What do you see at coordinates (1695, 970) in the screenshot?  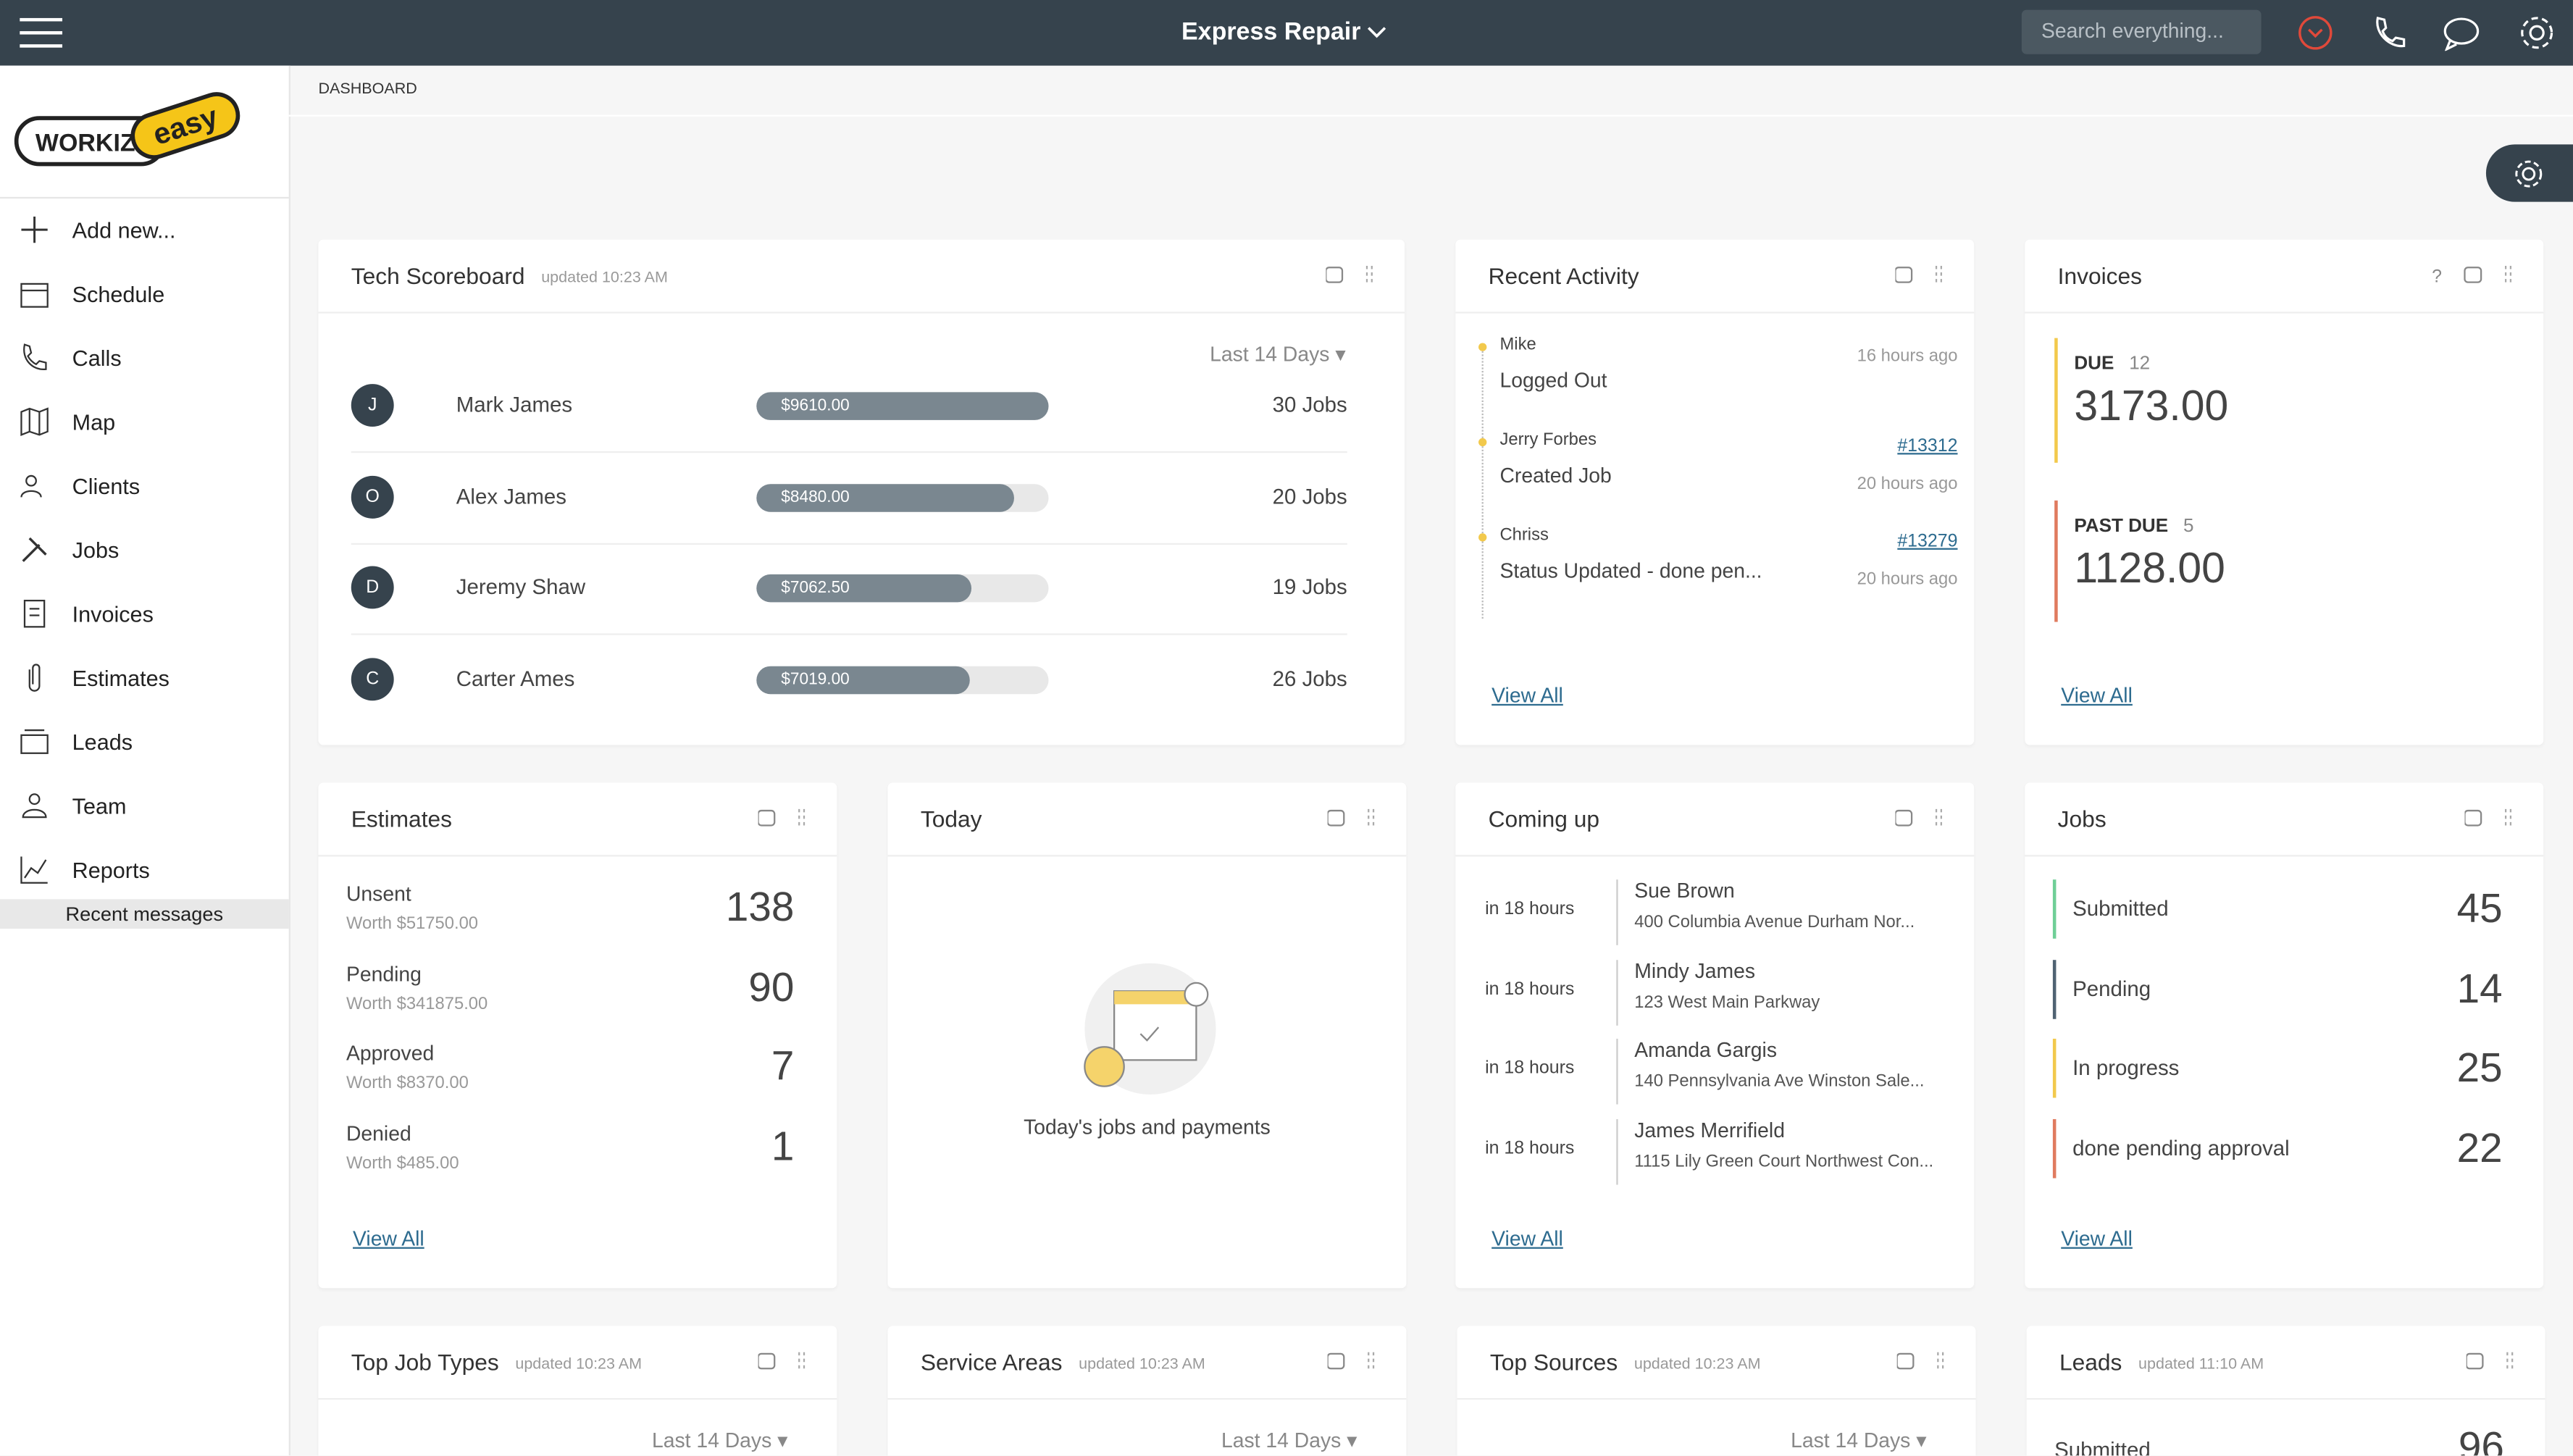 I see `coming-name: Mindy James` at bounding box center [1695, 970].